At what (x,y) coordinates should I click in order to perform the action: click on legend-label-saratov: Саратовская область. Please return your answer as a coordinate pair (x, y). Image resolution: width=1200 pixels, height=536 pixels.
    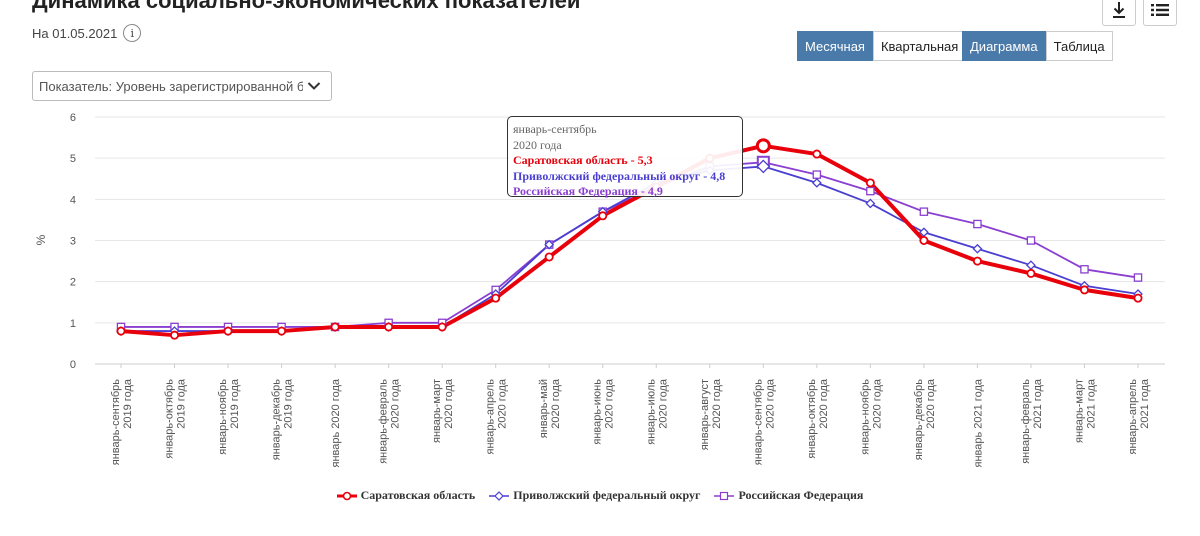
    Looking at the image, I should click on (418, 495).